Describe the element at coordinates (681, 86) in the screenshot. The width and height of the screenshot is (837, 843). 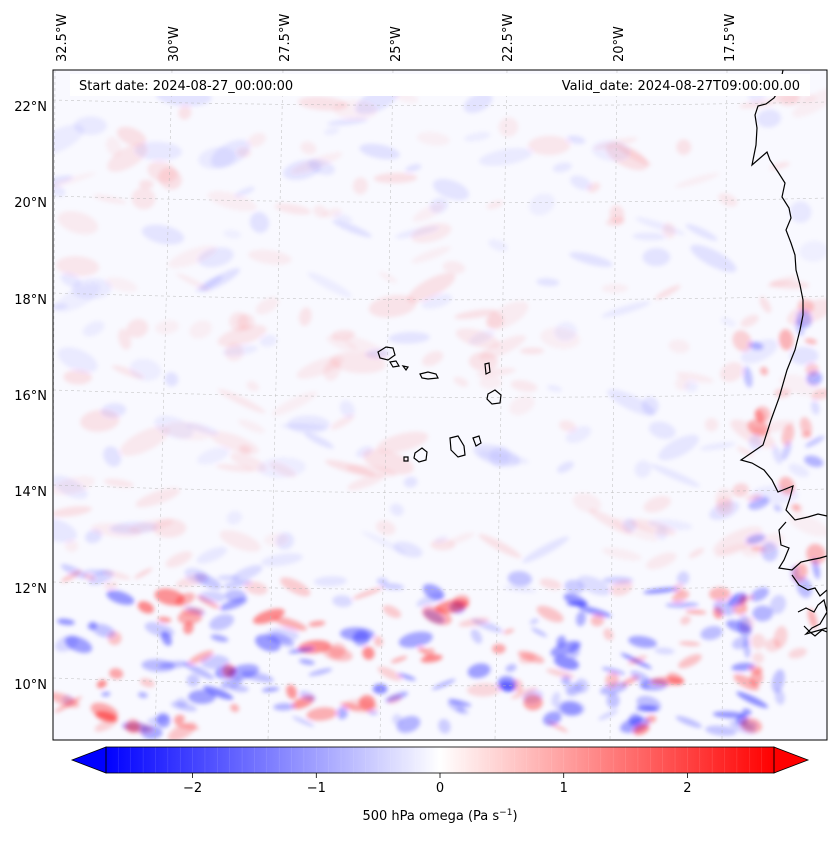
I see `valid-date-label: Valid_date: 2024-08-27T09:00:00.00` at that location.